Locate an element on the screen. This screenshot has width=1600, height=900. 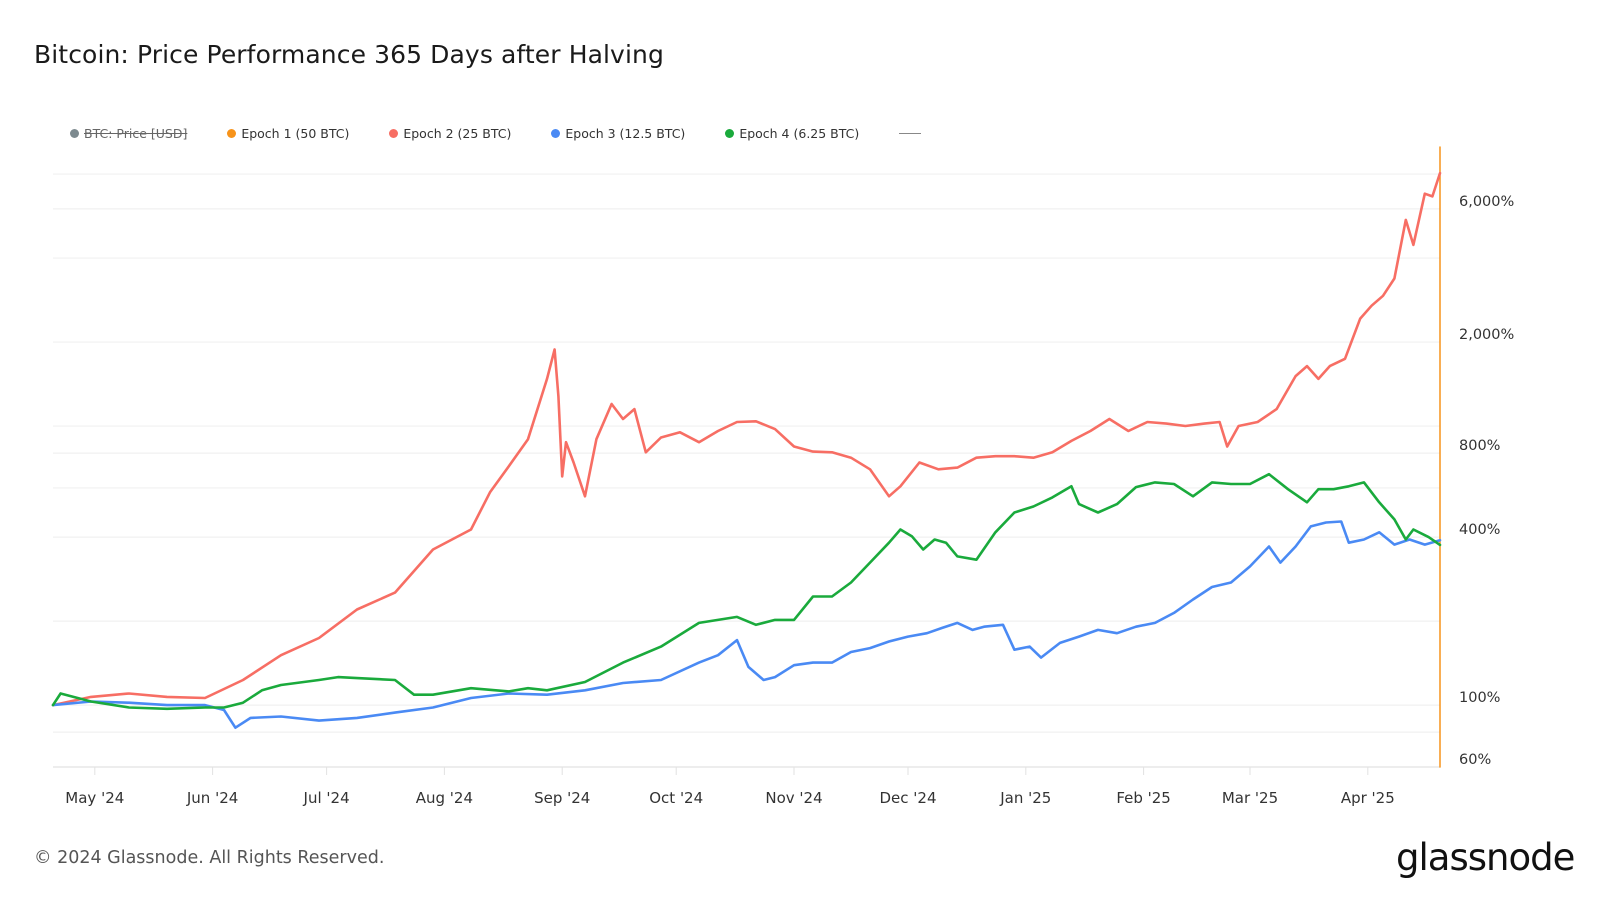
line-icon is located at coordinates (910, 133).